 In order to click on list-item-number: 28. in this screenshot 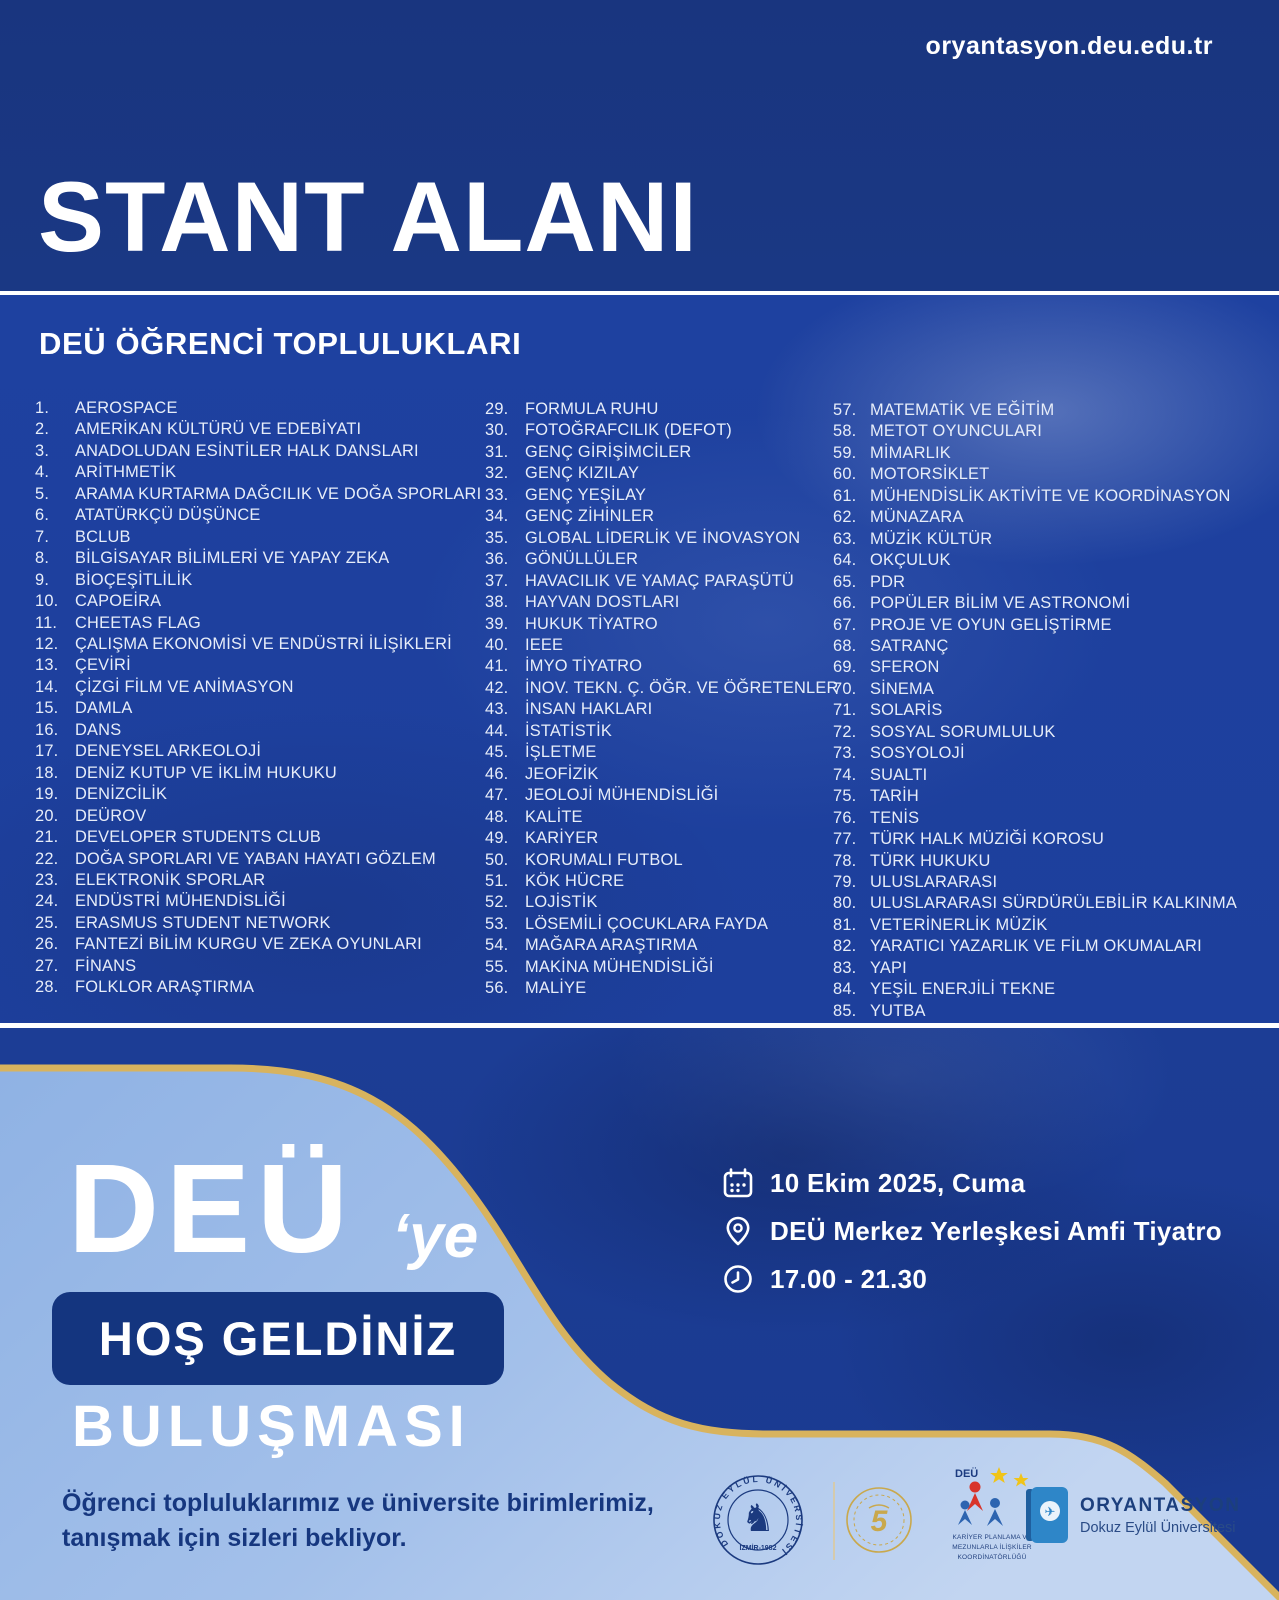, I will do `click(47, 987)`.